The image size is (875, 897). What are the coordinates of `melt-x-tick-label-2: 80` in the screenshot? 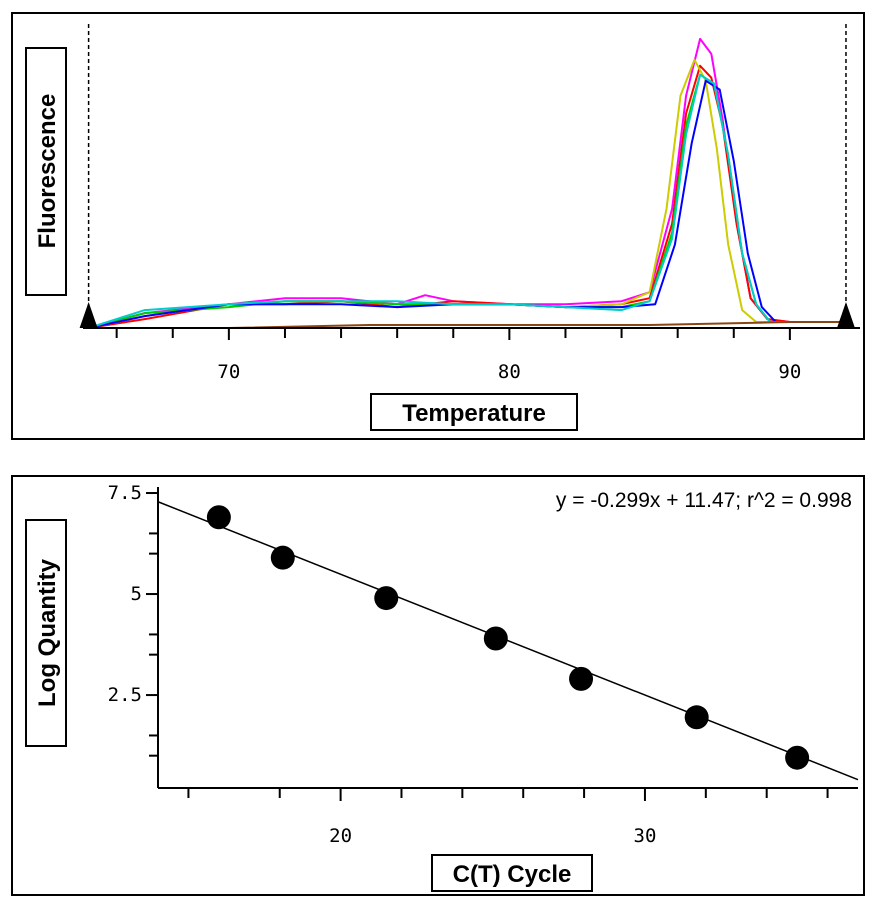 It's located at (509, 372).